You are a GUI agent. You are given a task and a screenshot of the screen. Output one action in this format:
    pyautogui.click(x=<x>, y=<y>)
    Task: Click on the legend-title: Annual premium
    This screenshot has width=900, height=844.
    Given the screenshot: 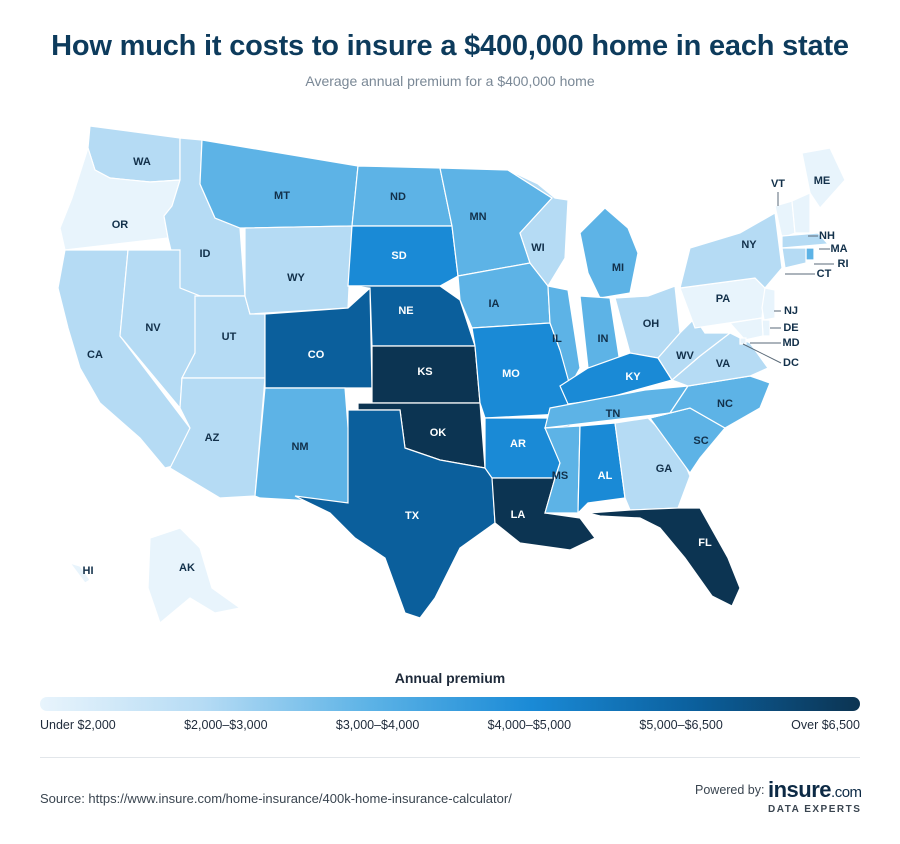 What is the action you would take?
    pyautogui.click(x=450, y=678)
    